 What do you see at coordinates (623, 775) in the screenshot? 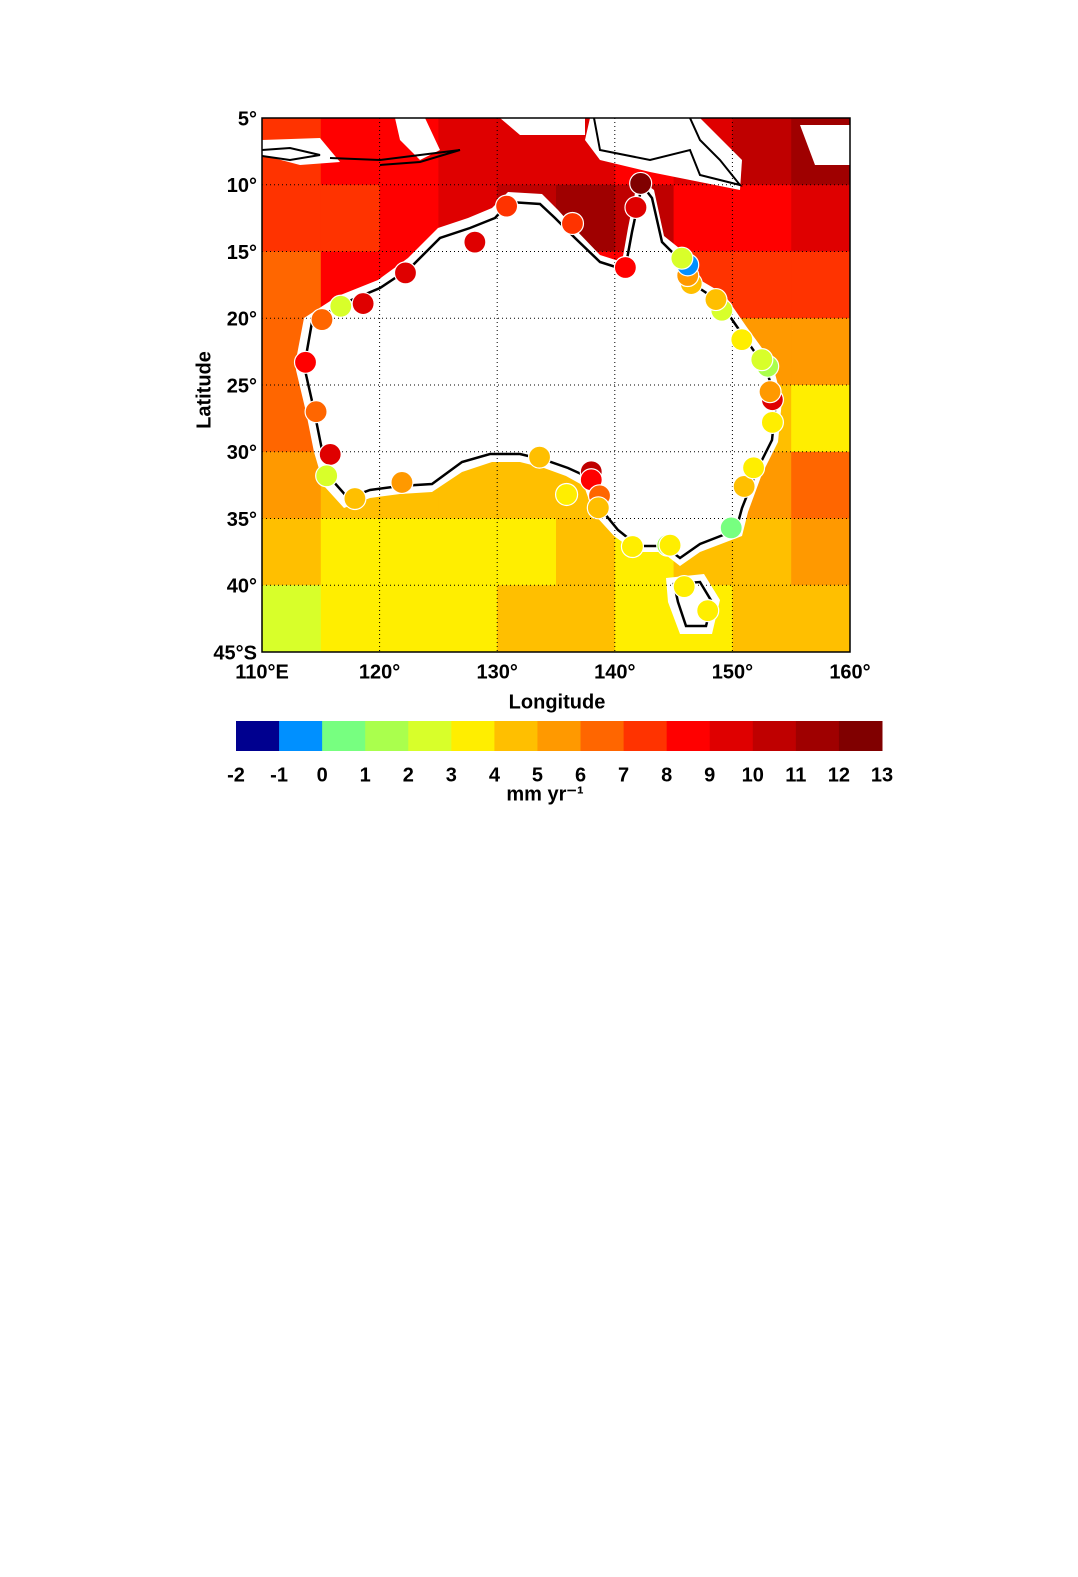
I see `colorbar-tick-label: 7` at bounding box center [623, 775].